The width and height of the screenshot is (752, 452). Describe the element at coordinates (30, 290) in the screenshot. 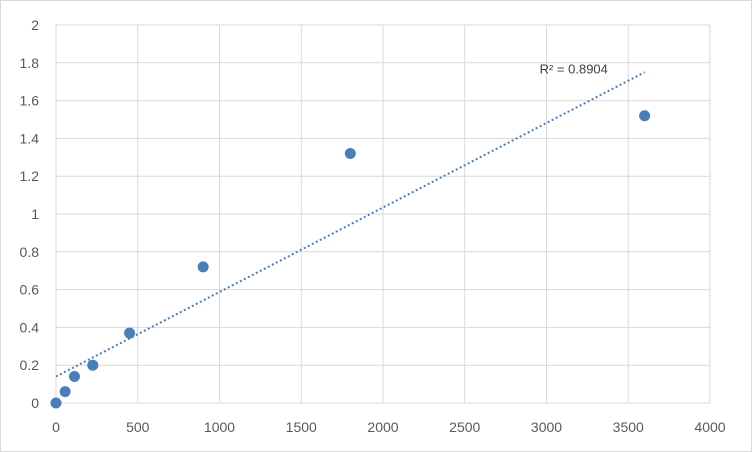

I see `y-tick-label: 0.6` at that location.